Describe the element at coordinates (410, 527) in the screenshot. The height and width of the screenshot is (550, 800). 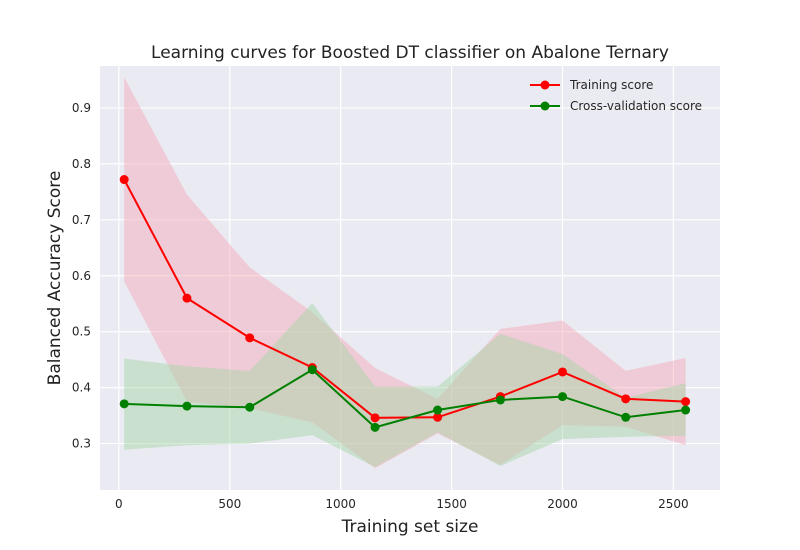
I see `x-axis-label: Training set size` at that location.